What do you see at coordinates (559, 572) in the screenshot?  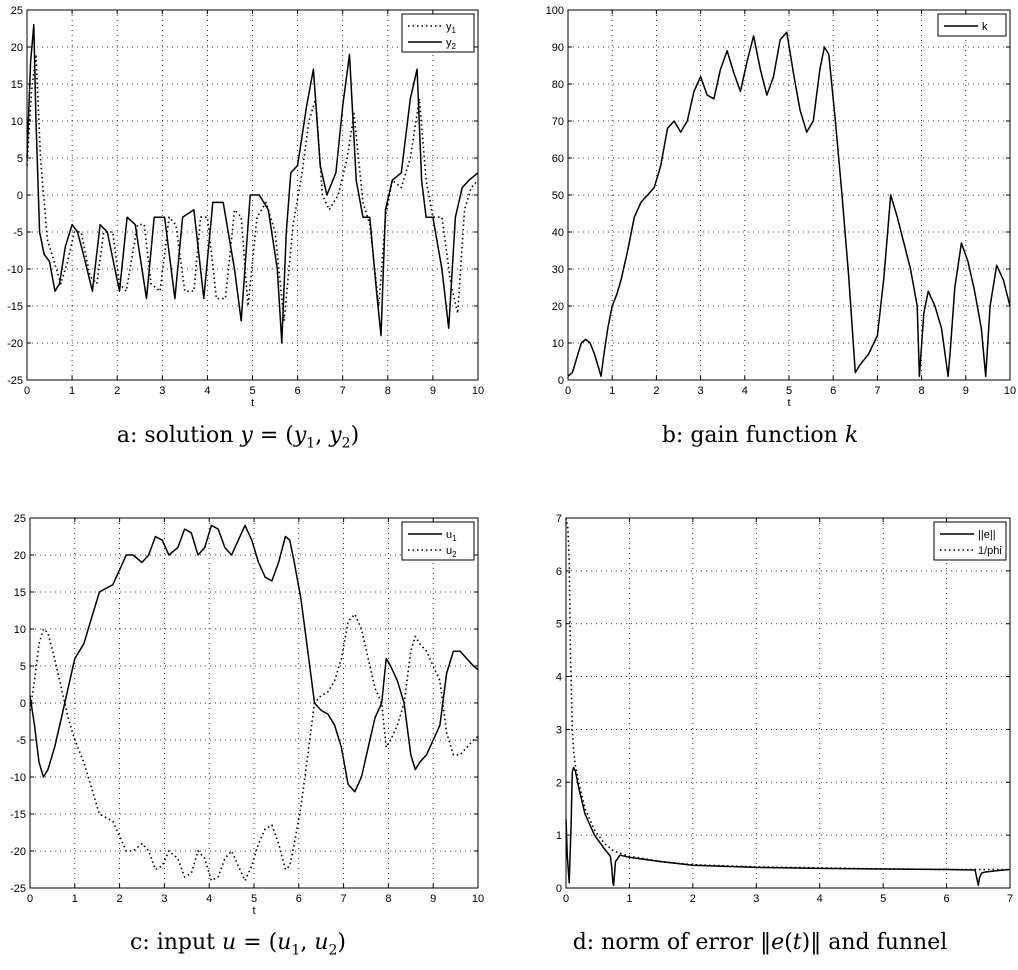 I see `y-tick-label: 6` at bounding box center [559, 572].